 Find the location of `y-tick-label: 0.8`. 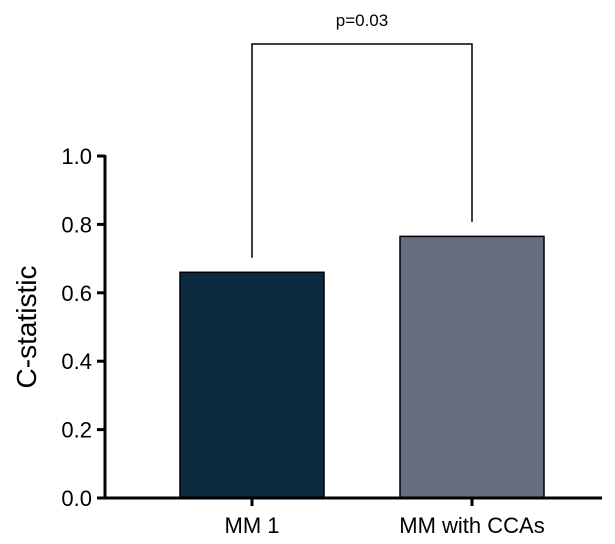

y-tick-label: 0.8 is located at coordinates (76, 224).